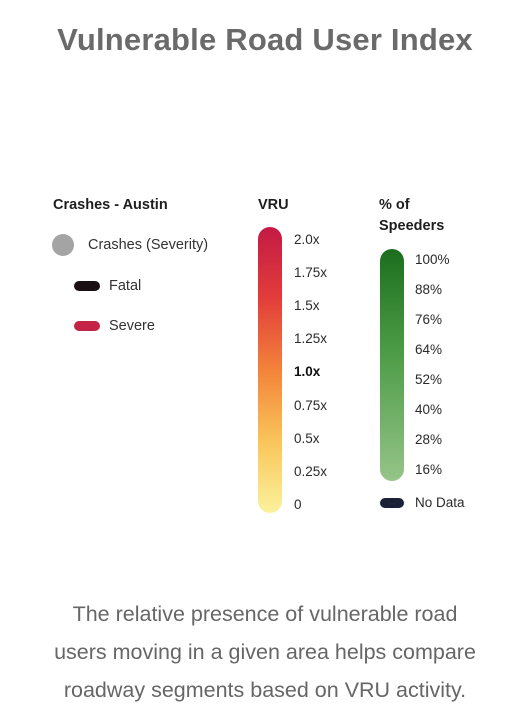  I want to click on vru-tick-label: 1.75x, so click(311, 273).